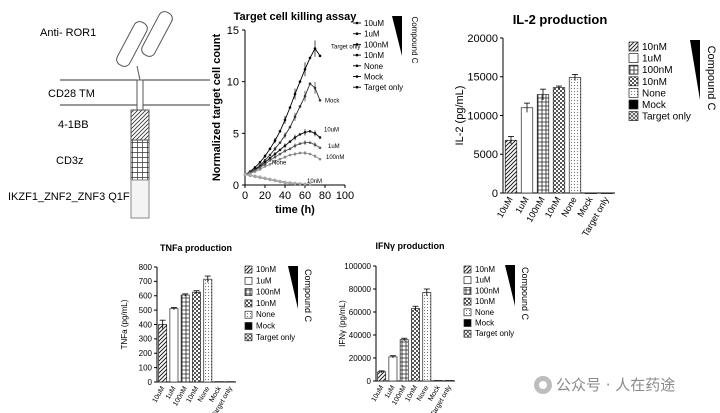 The height and width of the screenshot is (413, 720). Describe the element at coordinates (266, 326) in the screenshot. I see `legend-label: Mock` at that location.